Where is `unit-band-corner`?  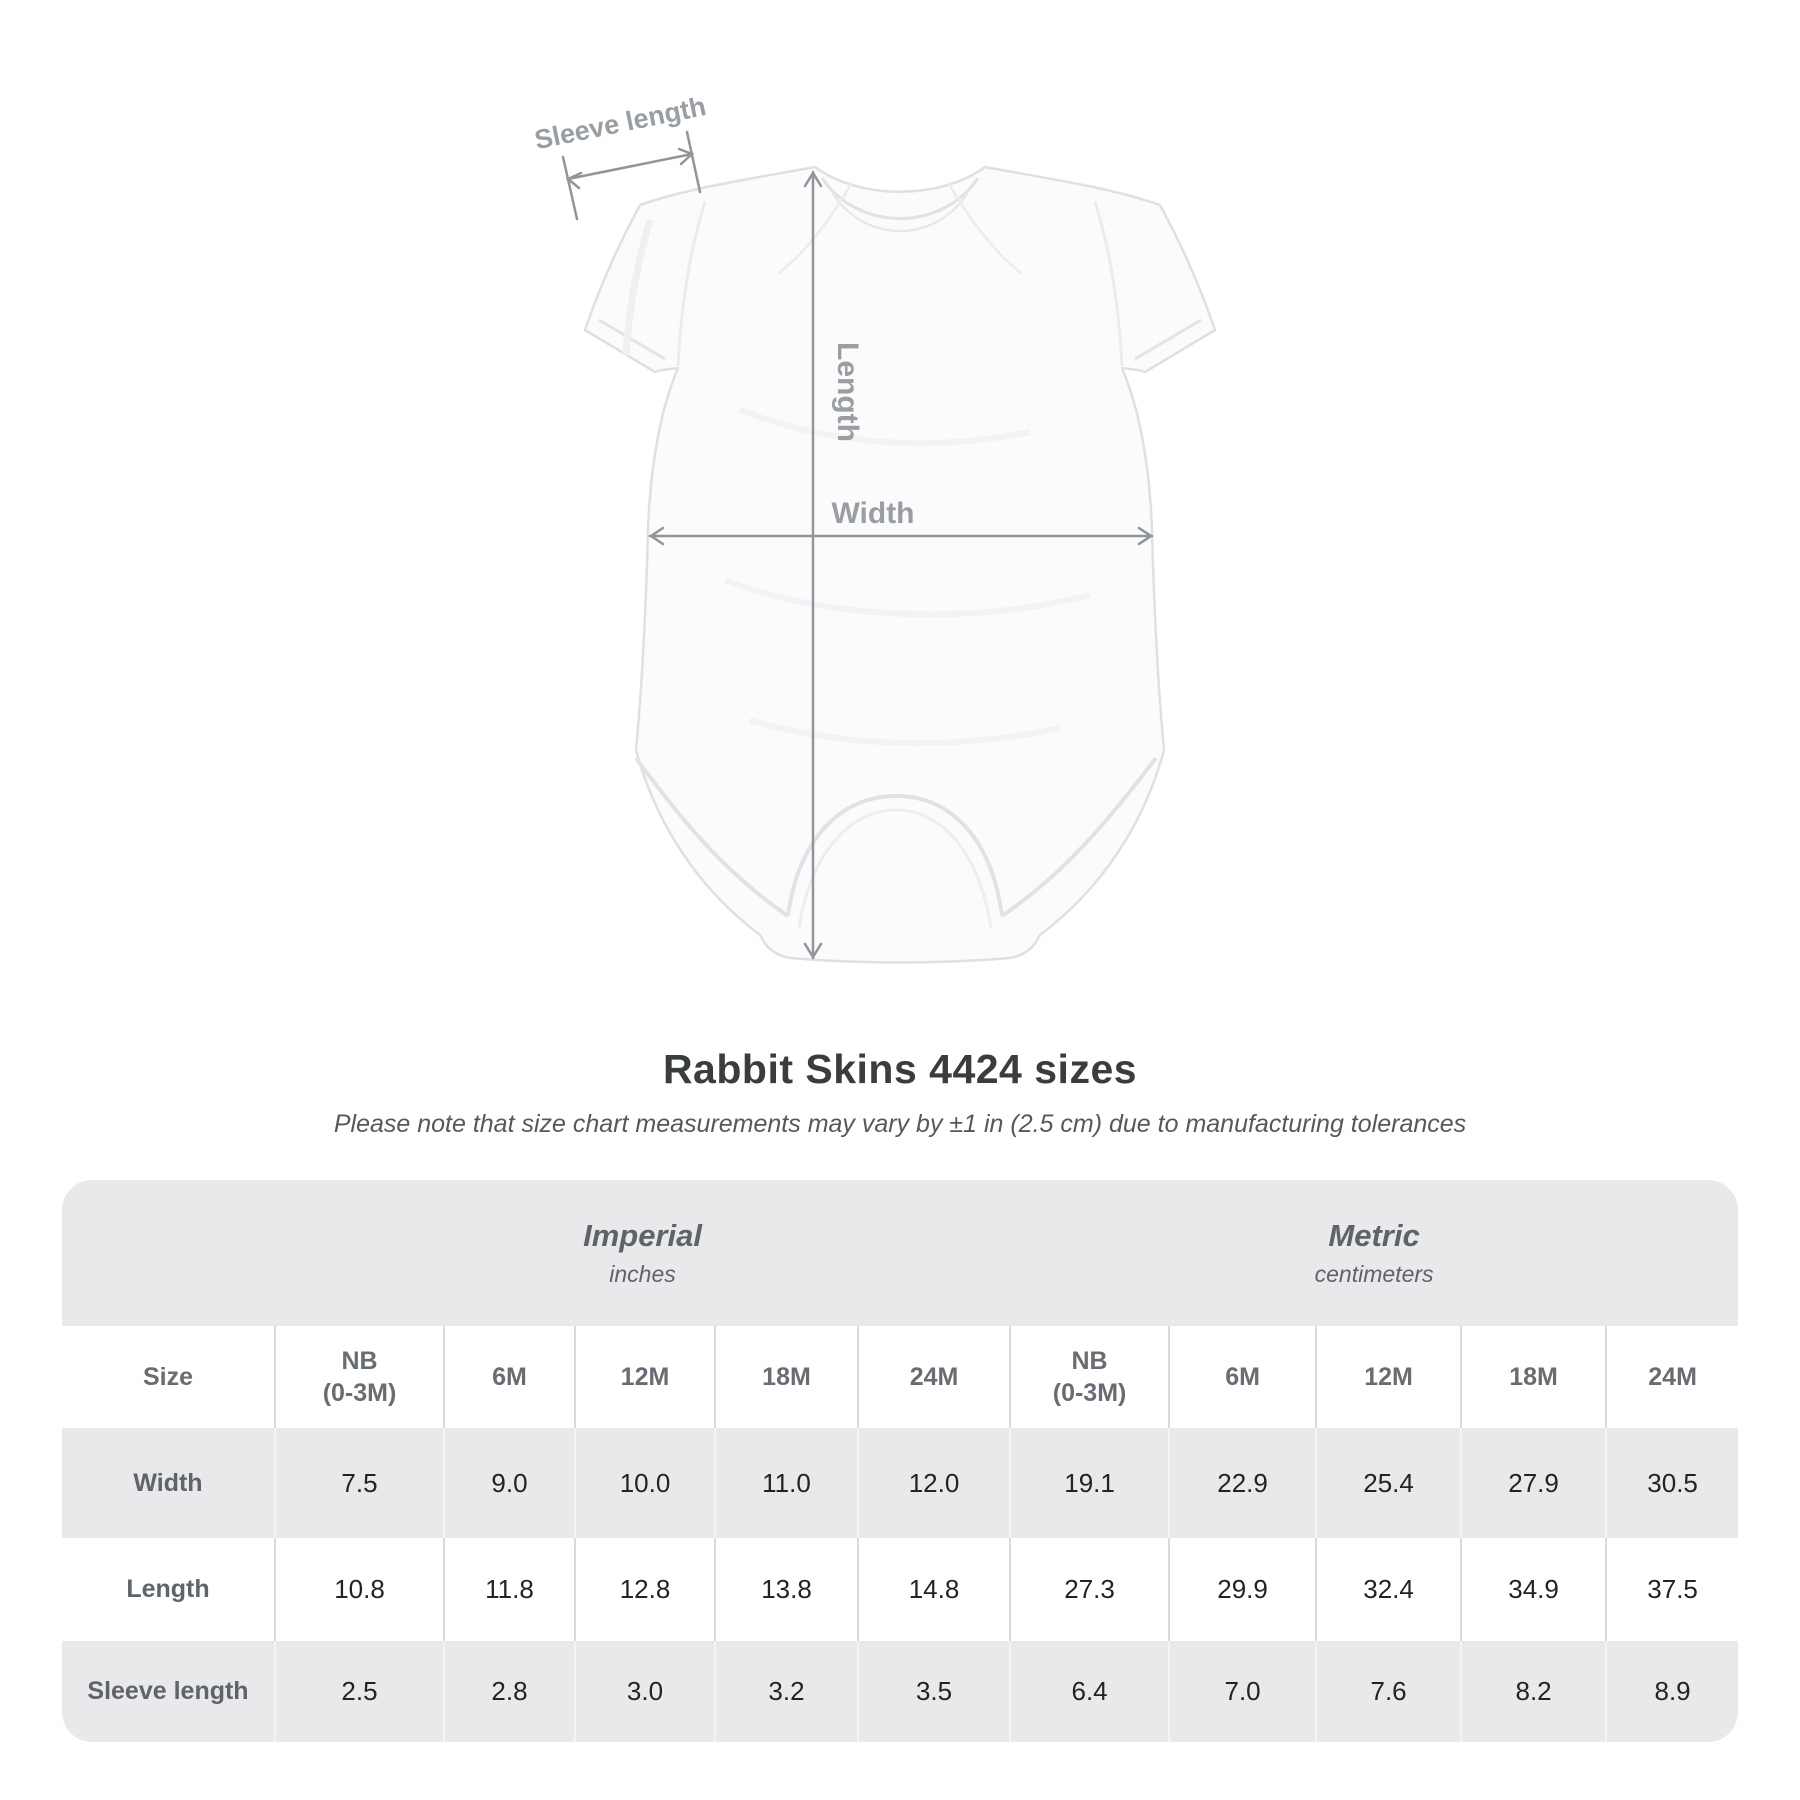
unit-band-corner is located at coordinates (168, 1253).